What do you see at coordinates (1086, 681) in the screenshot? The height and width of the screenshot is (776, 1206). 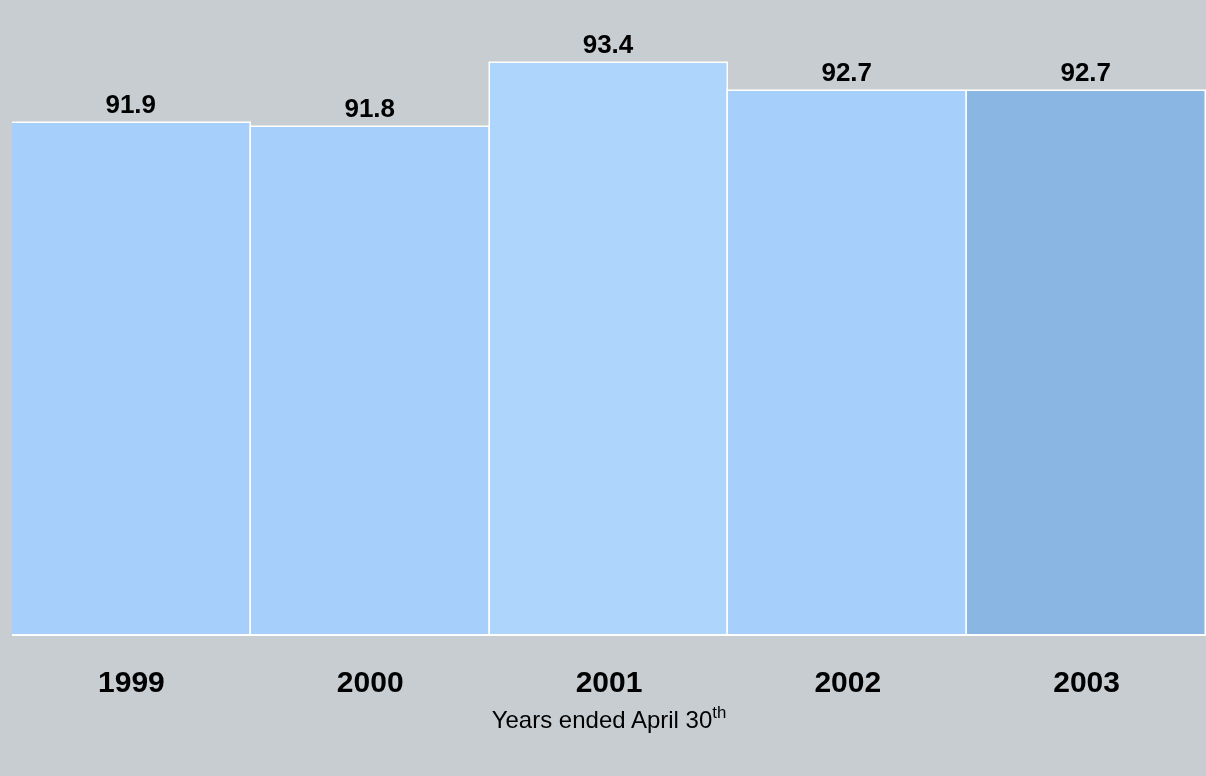 I see `x-tick-label: 2003` at bounding box center [1086, 681].